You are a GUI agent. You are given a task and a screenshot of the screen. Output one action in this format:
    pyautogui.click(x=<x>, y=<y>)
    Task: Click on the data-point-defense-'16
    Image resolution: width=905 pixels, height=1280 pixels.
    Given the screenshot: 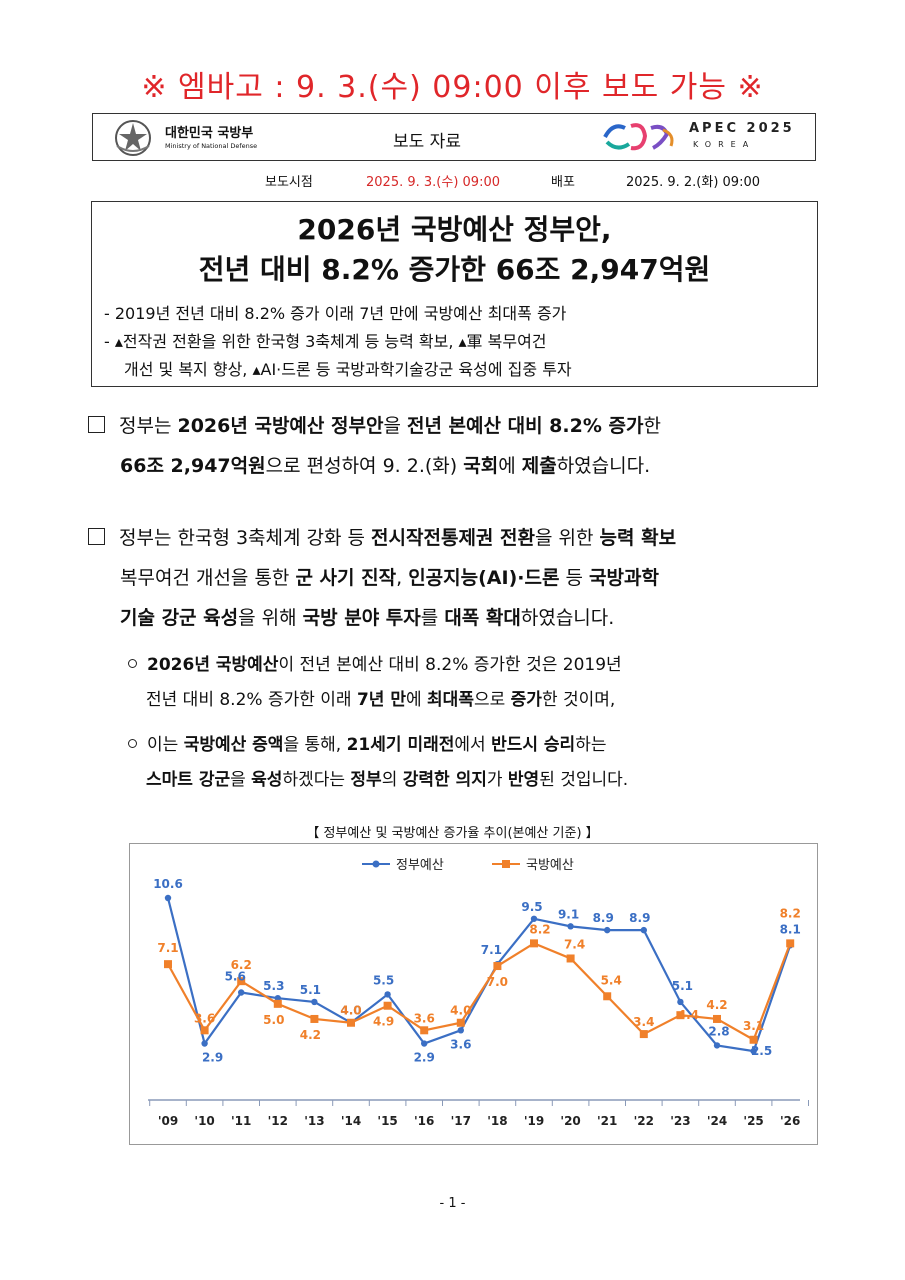 What is the action you would take?
    pyautogui.click(x=424, y=1030)
    